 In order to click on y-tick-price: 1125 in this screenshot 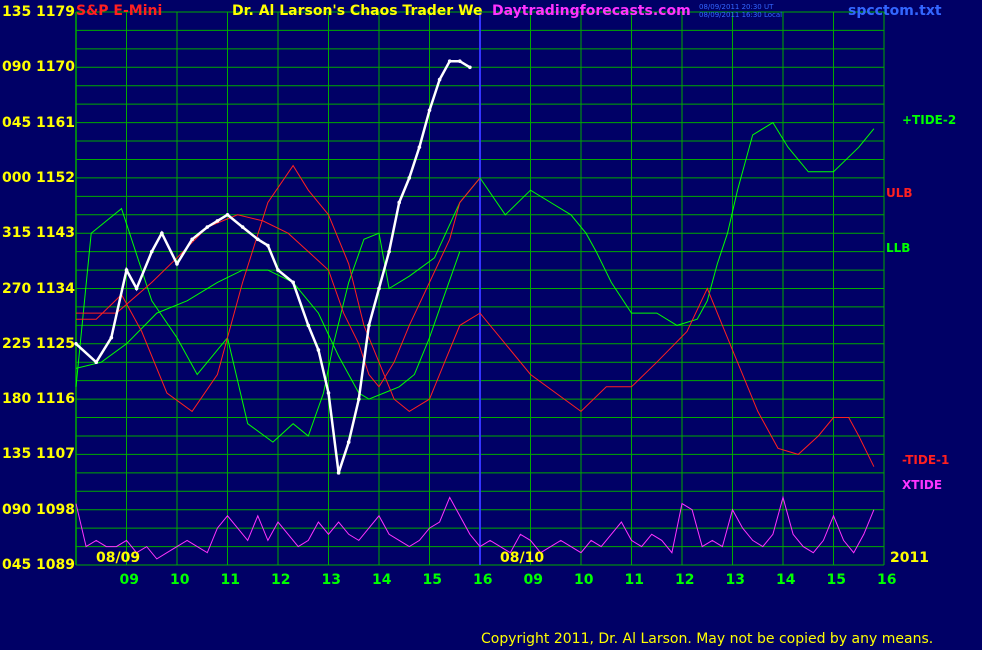, I will do `click(55, 343)`.